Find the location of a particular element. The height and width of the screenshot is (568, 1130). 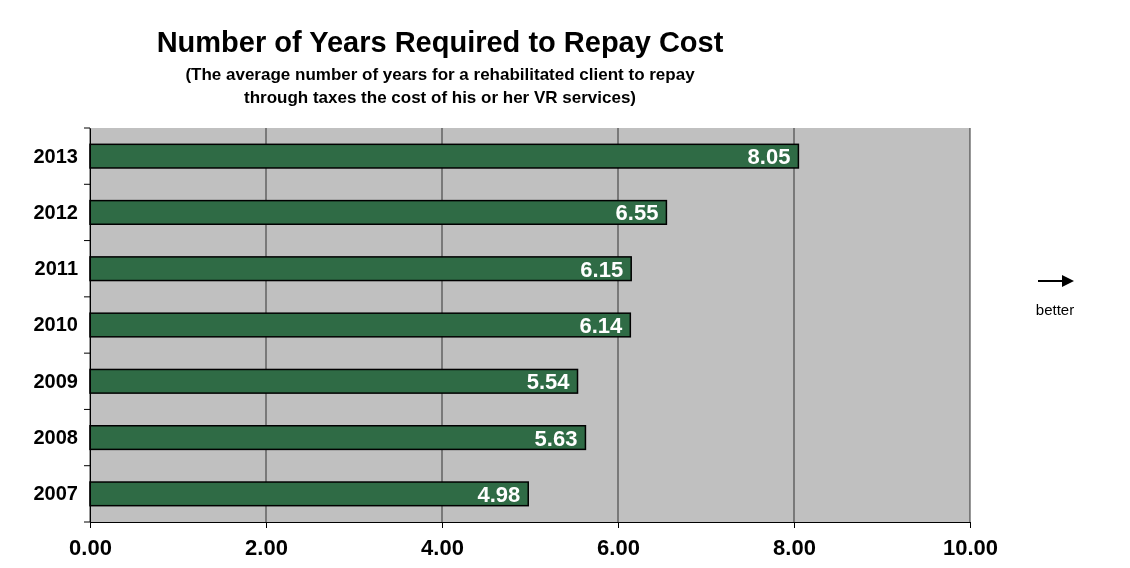

data-label: 4.98 is located at coordinates (499, 494).